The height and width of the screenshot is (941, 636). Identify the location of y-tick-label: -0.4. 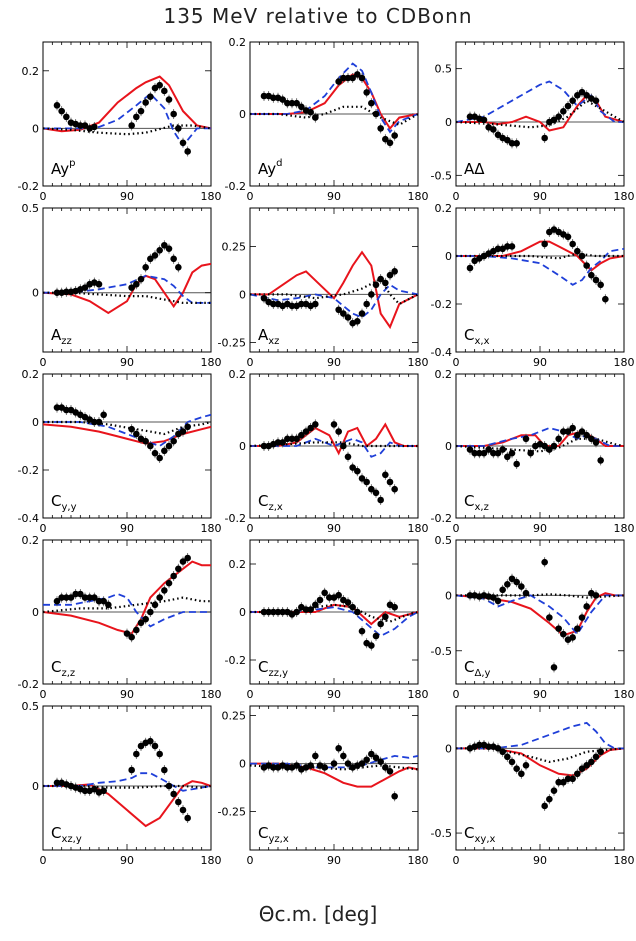
(28, 518).